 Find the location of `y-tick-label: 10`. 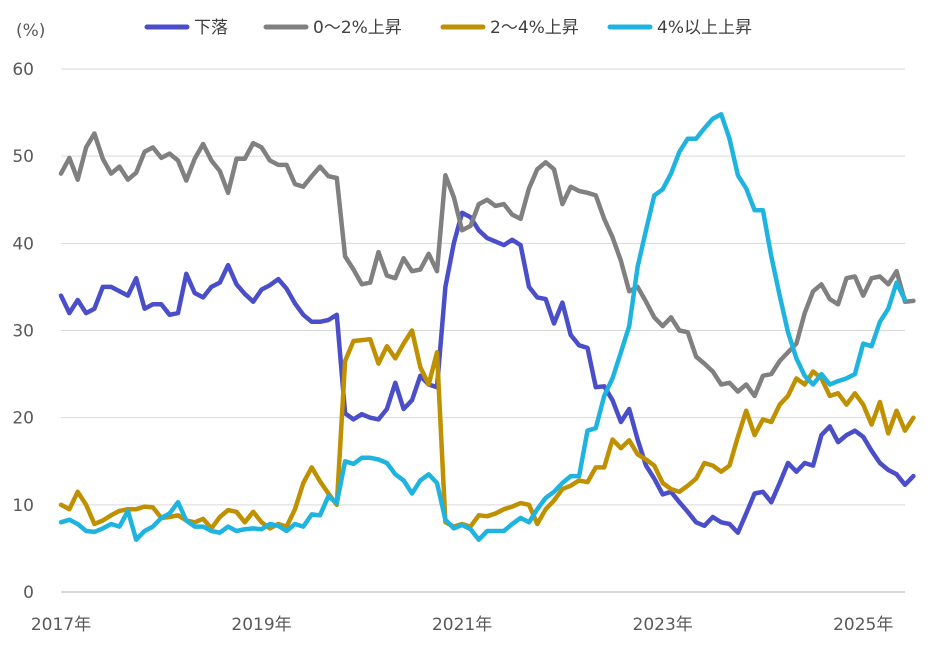

y-tick-label: 10 is located at coordinates (23, 506).